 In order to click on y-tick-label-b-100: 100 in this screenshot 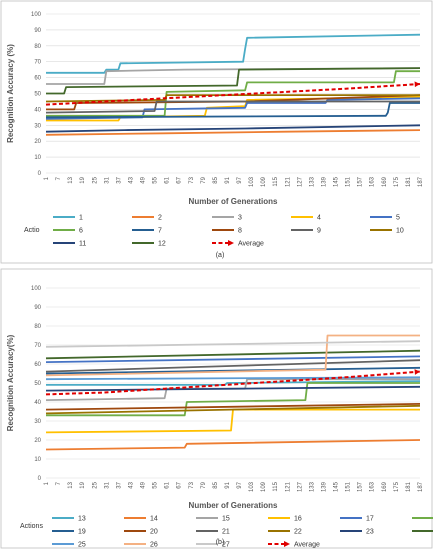, I will do `click(36, 289)`.